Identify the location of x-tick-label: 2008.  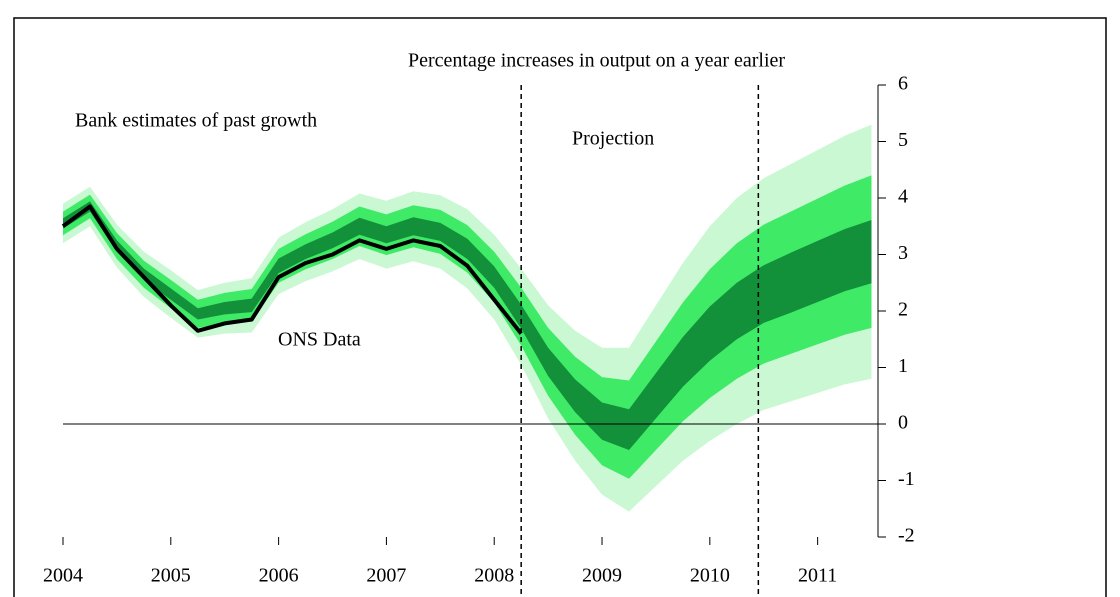
(494, 576).